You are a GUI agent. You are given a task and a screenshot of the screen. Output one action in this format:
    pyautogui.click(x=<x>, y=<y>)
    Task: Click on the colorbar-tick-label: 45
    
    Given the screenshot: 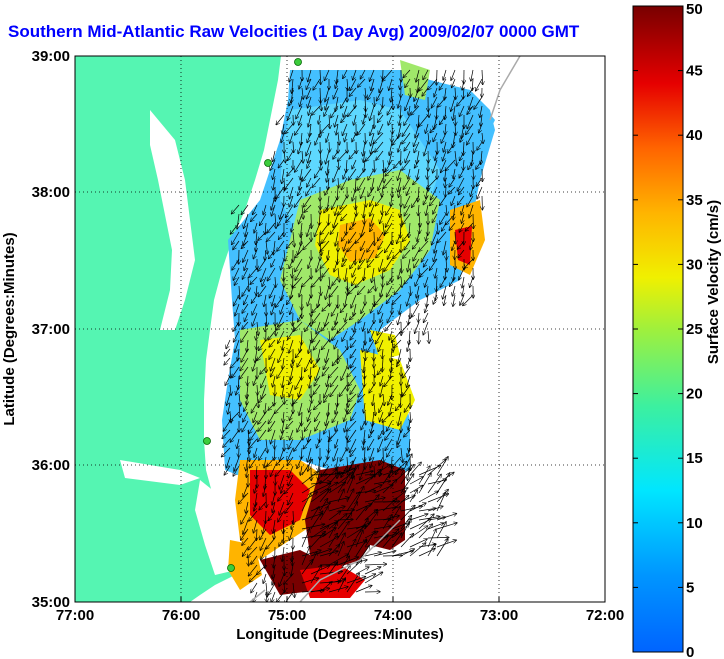 What is the action you would take?
    pyautogui.click(x=694, y=71)
    